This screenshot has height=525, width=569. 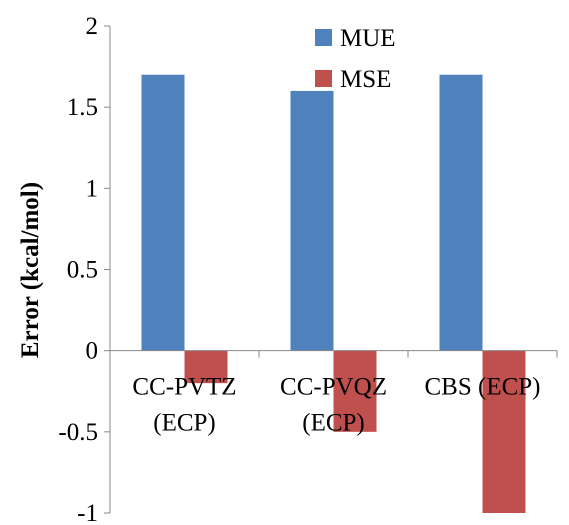 I want to click on y-axis-ticks: 2 1.5 1 0.5 0 -0.5 -1, so click(x=84, y=269).